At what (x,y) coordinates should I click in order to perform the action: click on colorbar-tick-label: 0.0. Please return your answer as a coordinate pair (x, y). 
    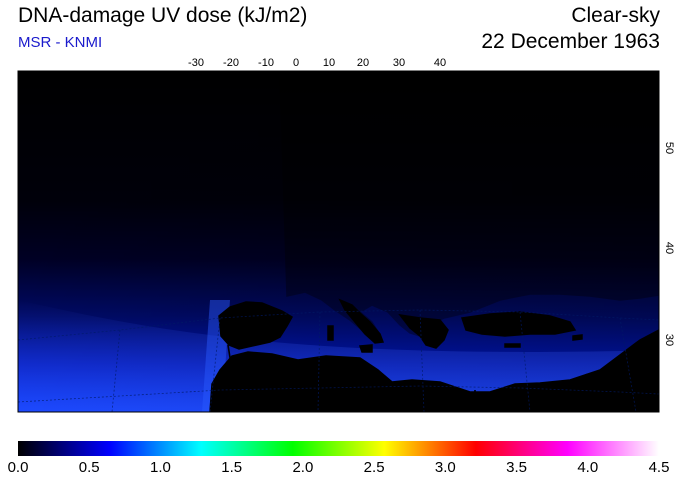
    Looking at the image, I should click on (18, 467).